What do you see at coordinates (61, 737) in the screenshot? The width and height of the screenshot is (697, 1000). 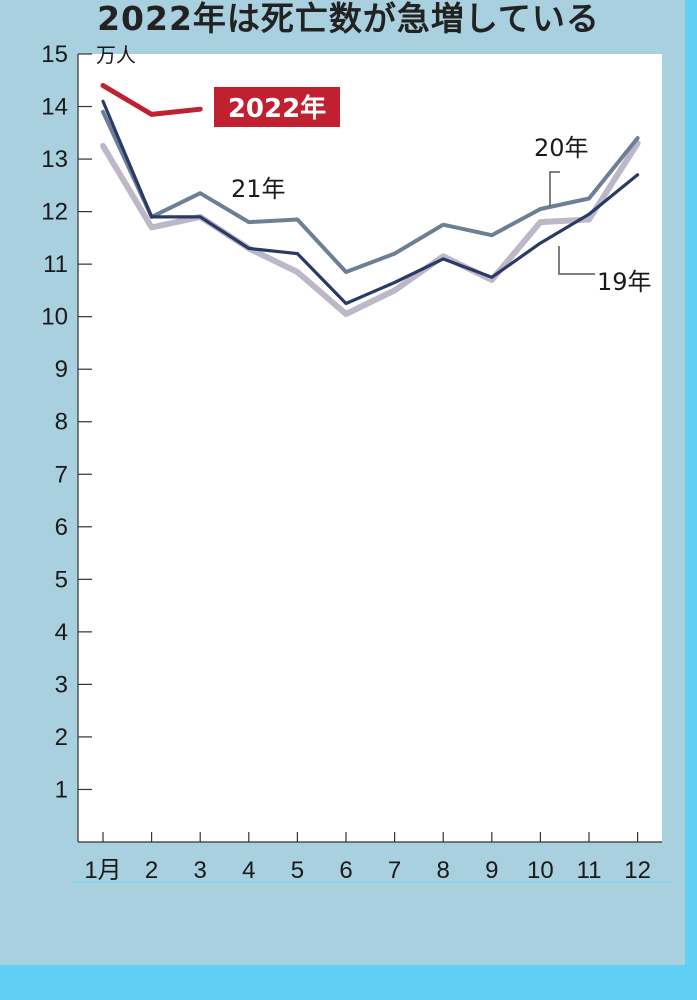 I see `y-tick-label: 2` at bounding box center [61, 737].